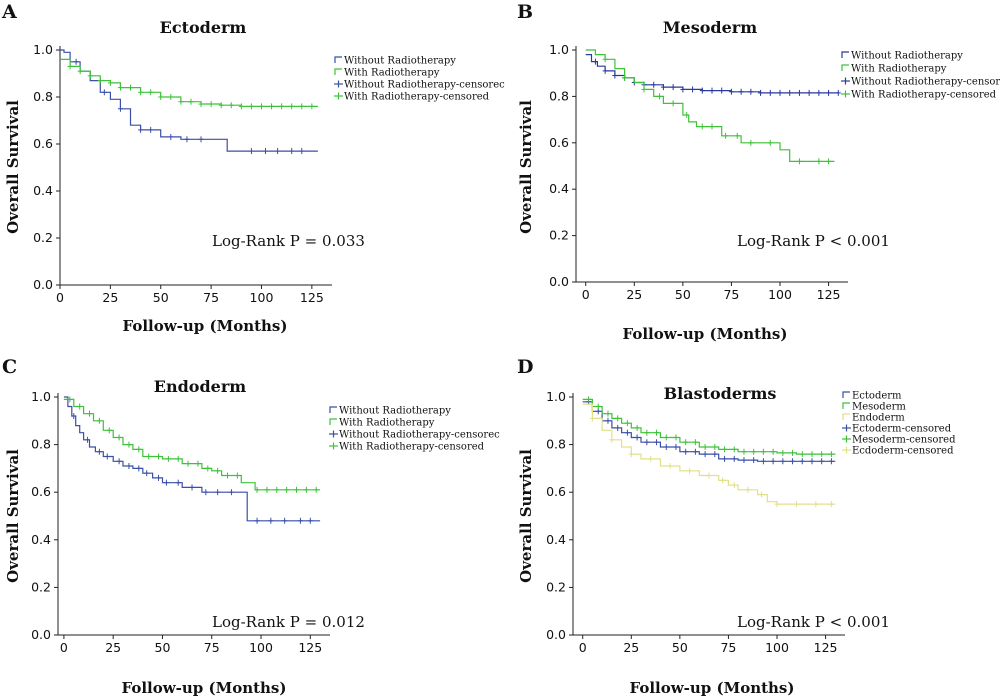  What do you see at coordinates (310, 647) in the screenshot?
I see `x-tick-label: 125` at bounding box center [310, 647].